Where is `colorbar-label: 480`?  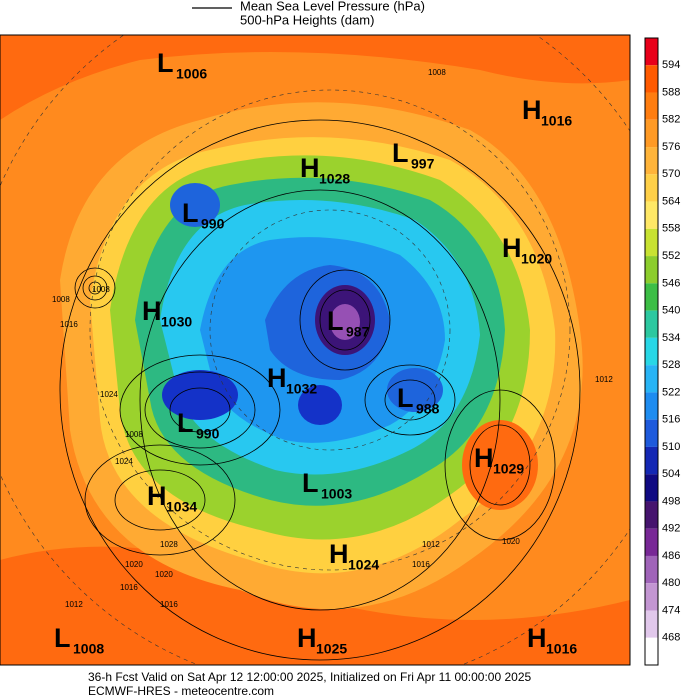 colorbar-label: 480 is located at coordinates (671, 583).